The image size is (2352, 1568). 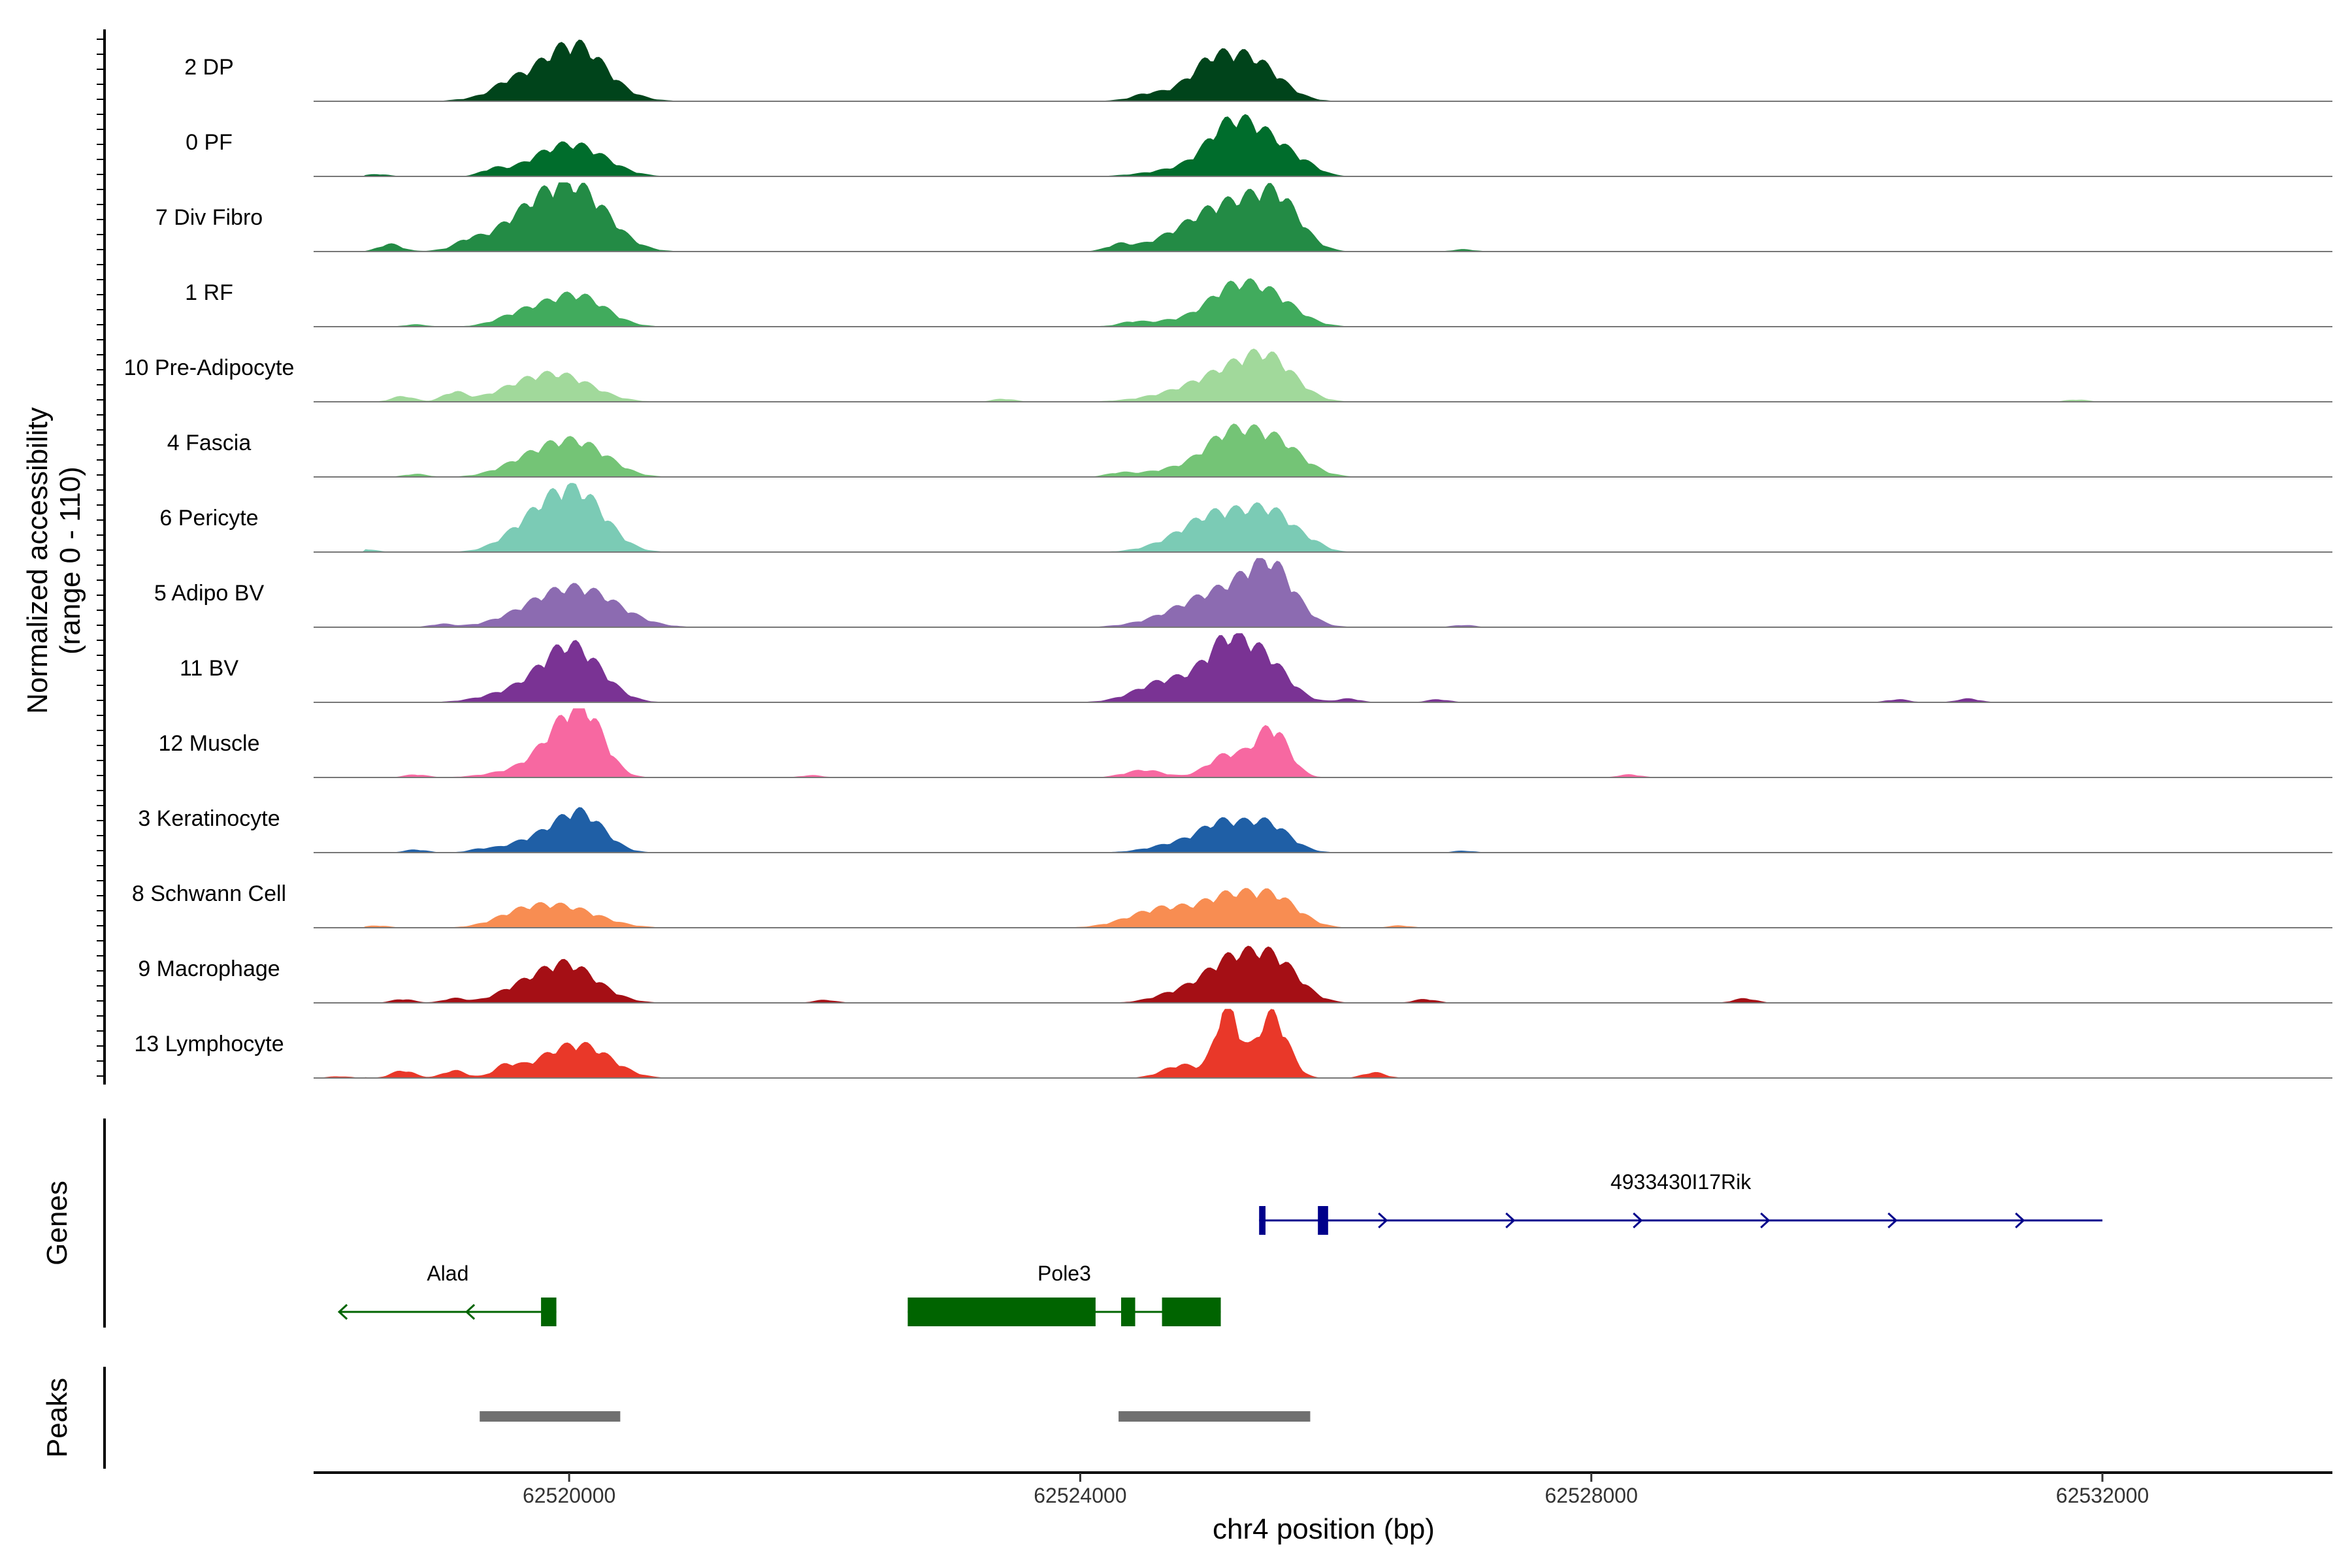 What do you see at coordinates (1591, 1495) in the screenshot?
I see `x-tick-label: 62528000` at bounding box center [1591, 1495].